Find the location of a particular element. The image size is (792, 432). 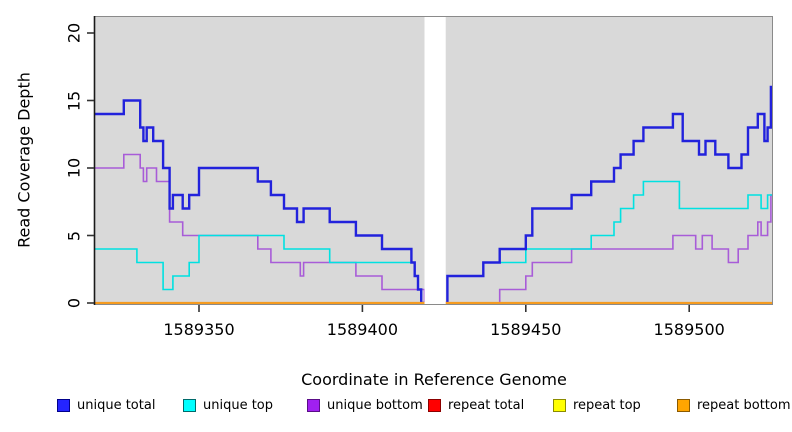

y-tick-label-4: 20 is located at coordinates (74, 33).